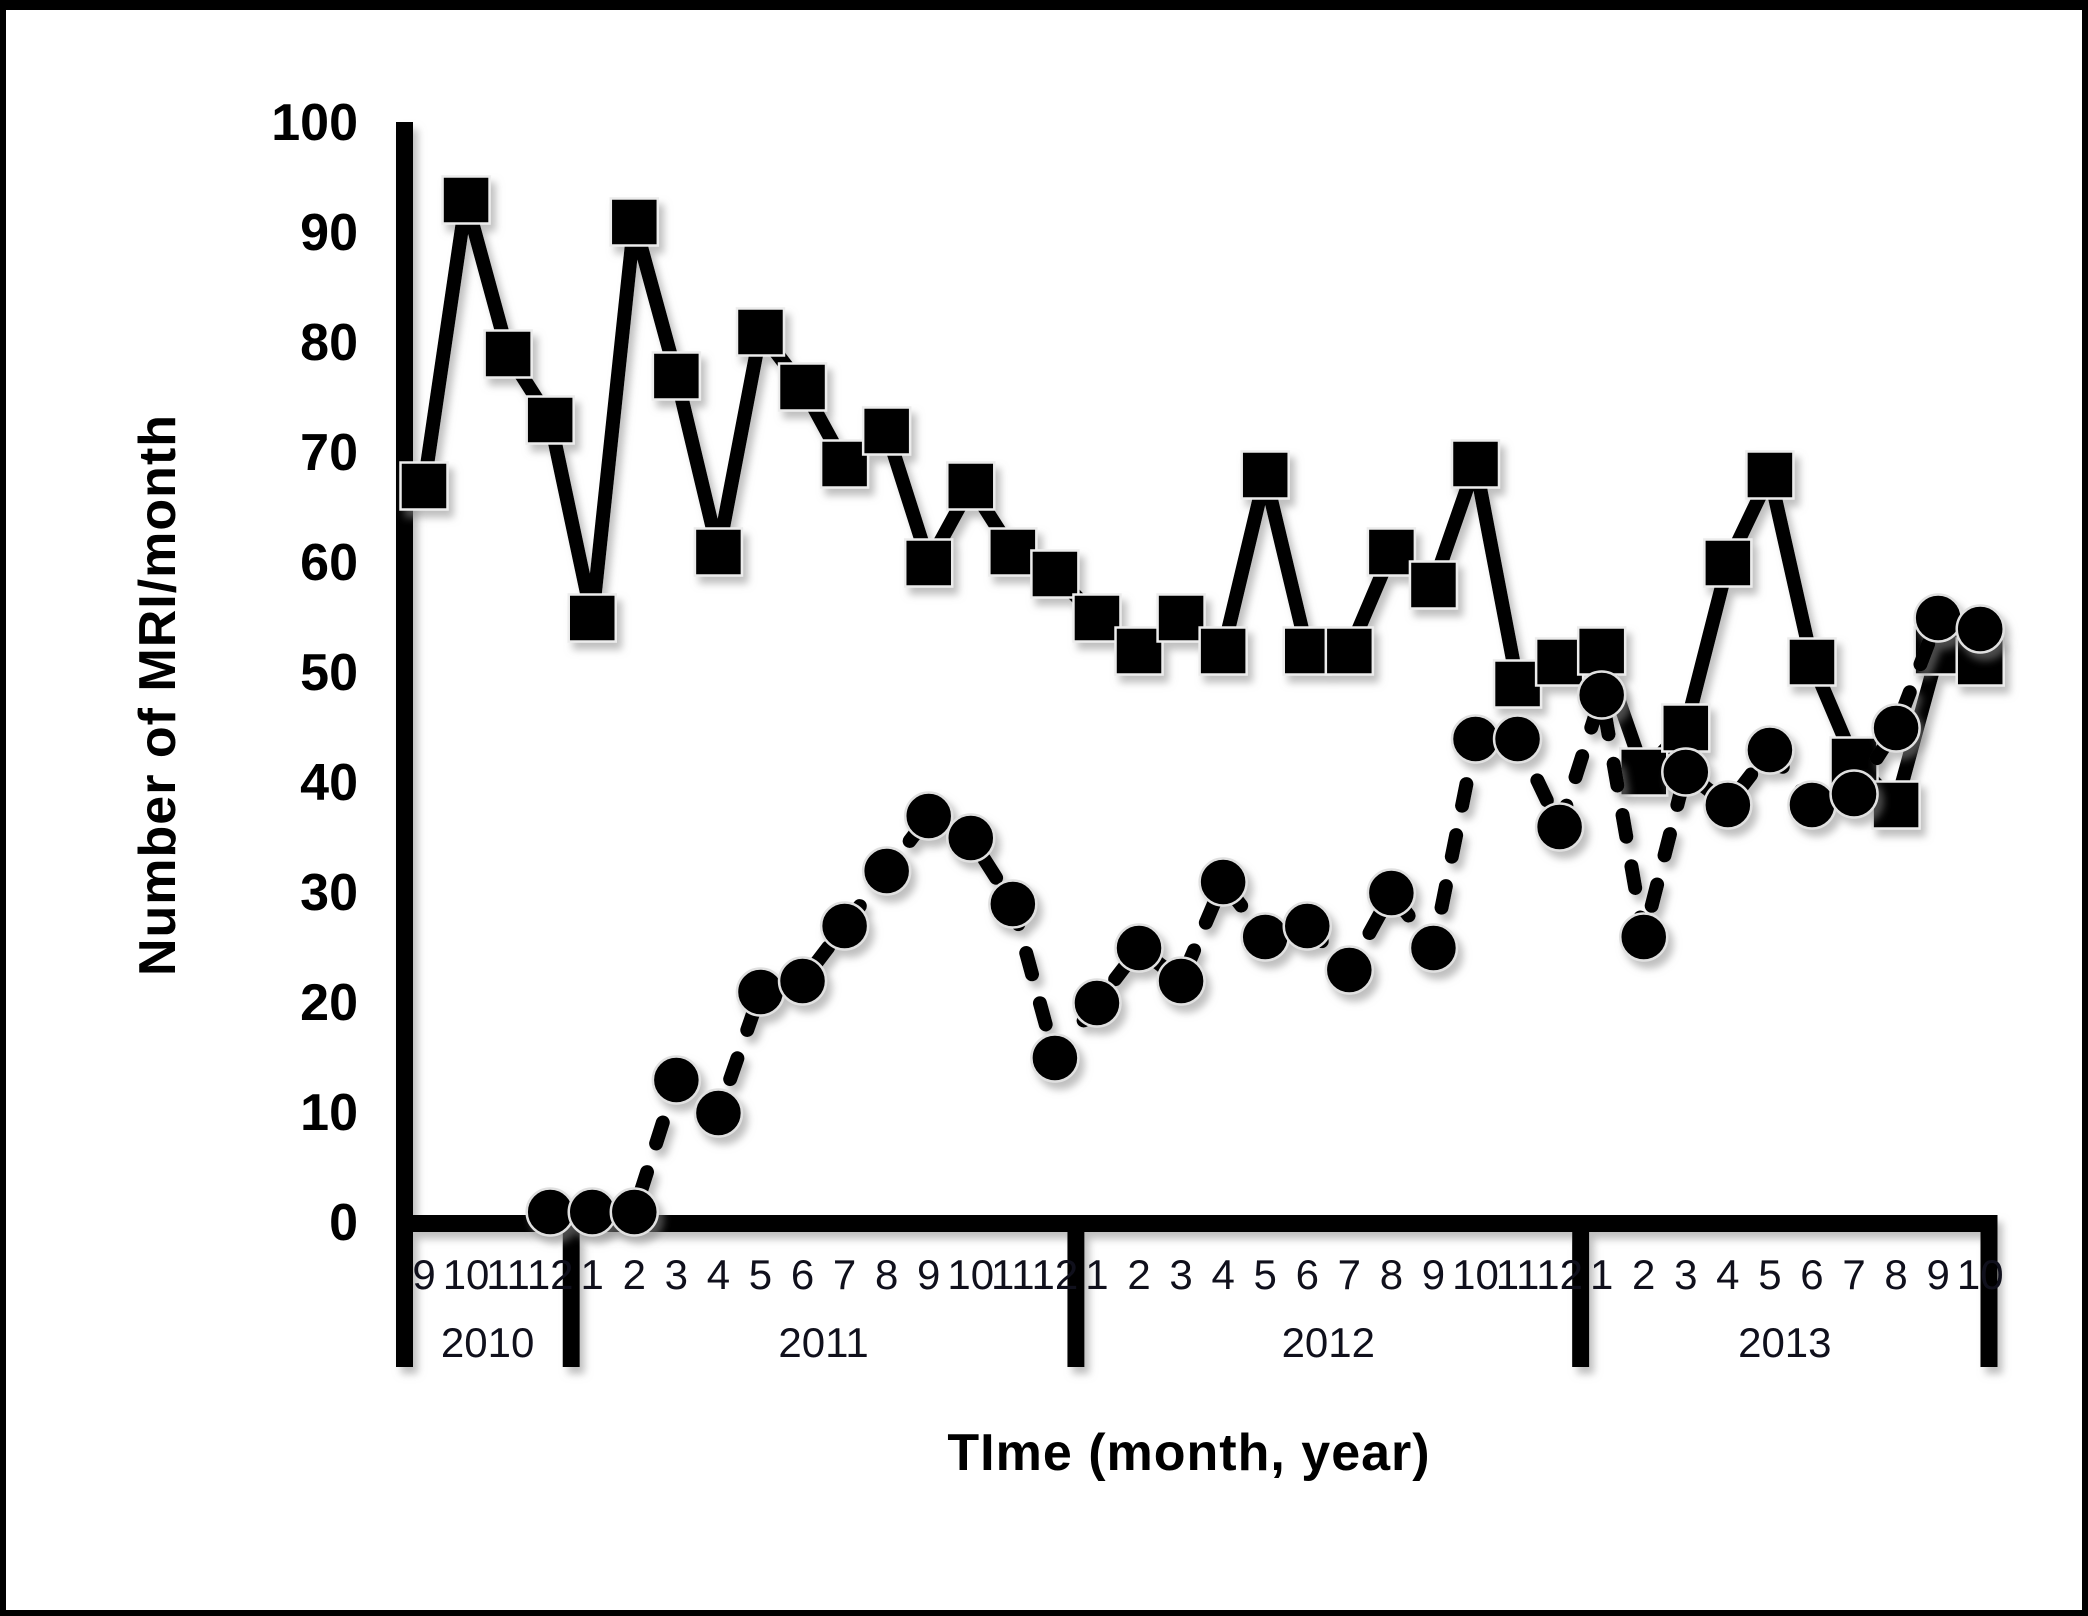 The image size is (2088, 1616). Describe the element at coordinates (404, 744) in the screenshot. I see `y-axis-line` at that location.